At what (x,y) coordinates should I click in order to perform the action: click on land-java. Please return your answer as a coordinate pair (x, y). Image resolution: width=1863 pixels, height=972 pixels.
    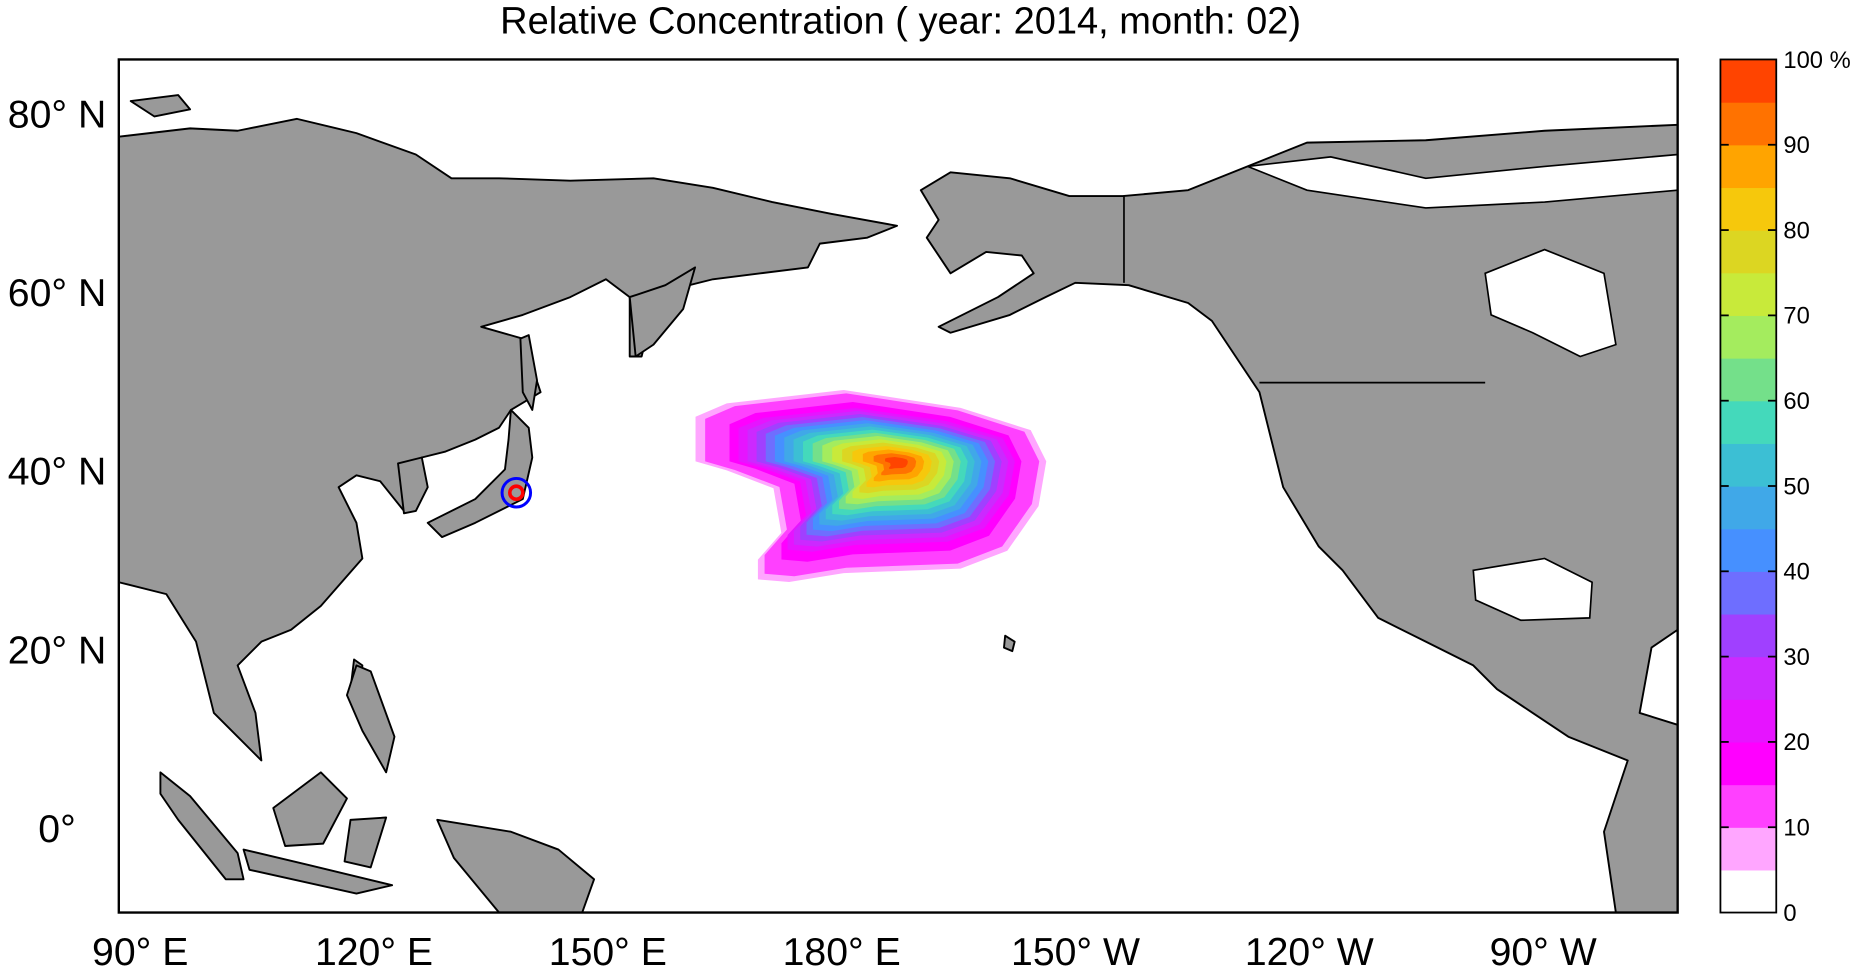
    Looking at the image, I should click on (318, 871).